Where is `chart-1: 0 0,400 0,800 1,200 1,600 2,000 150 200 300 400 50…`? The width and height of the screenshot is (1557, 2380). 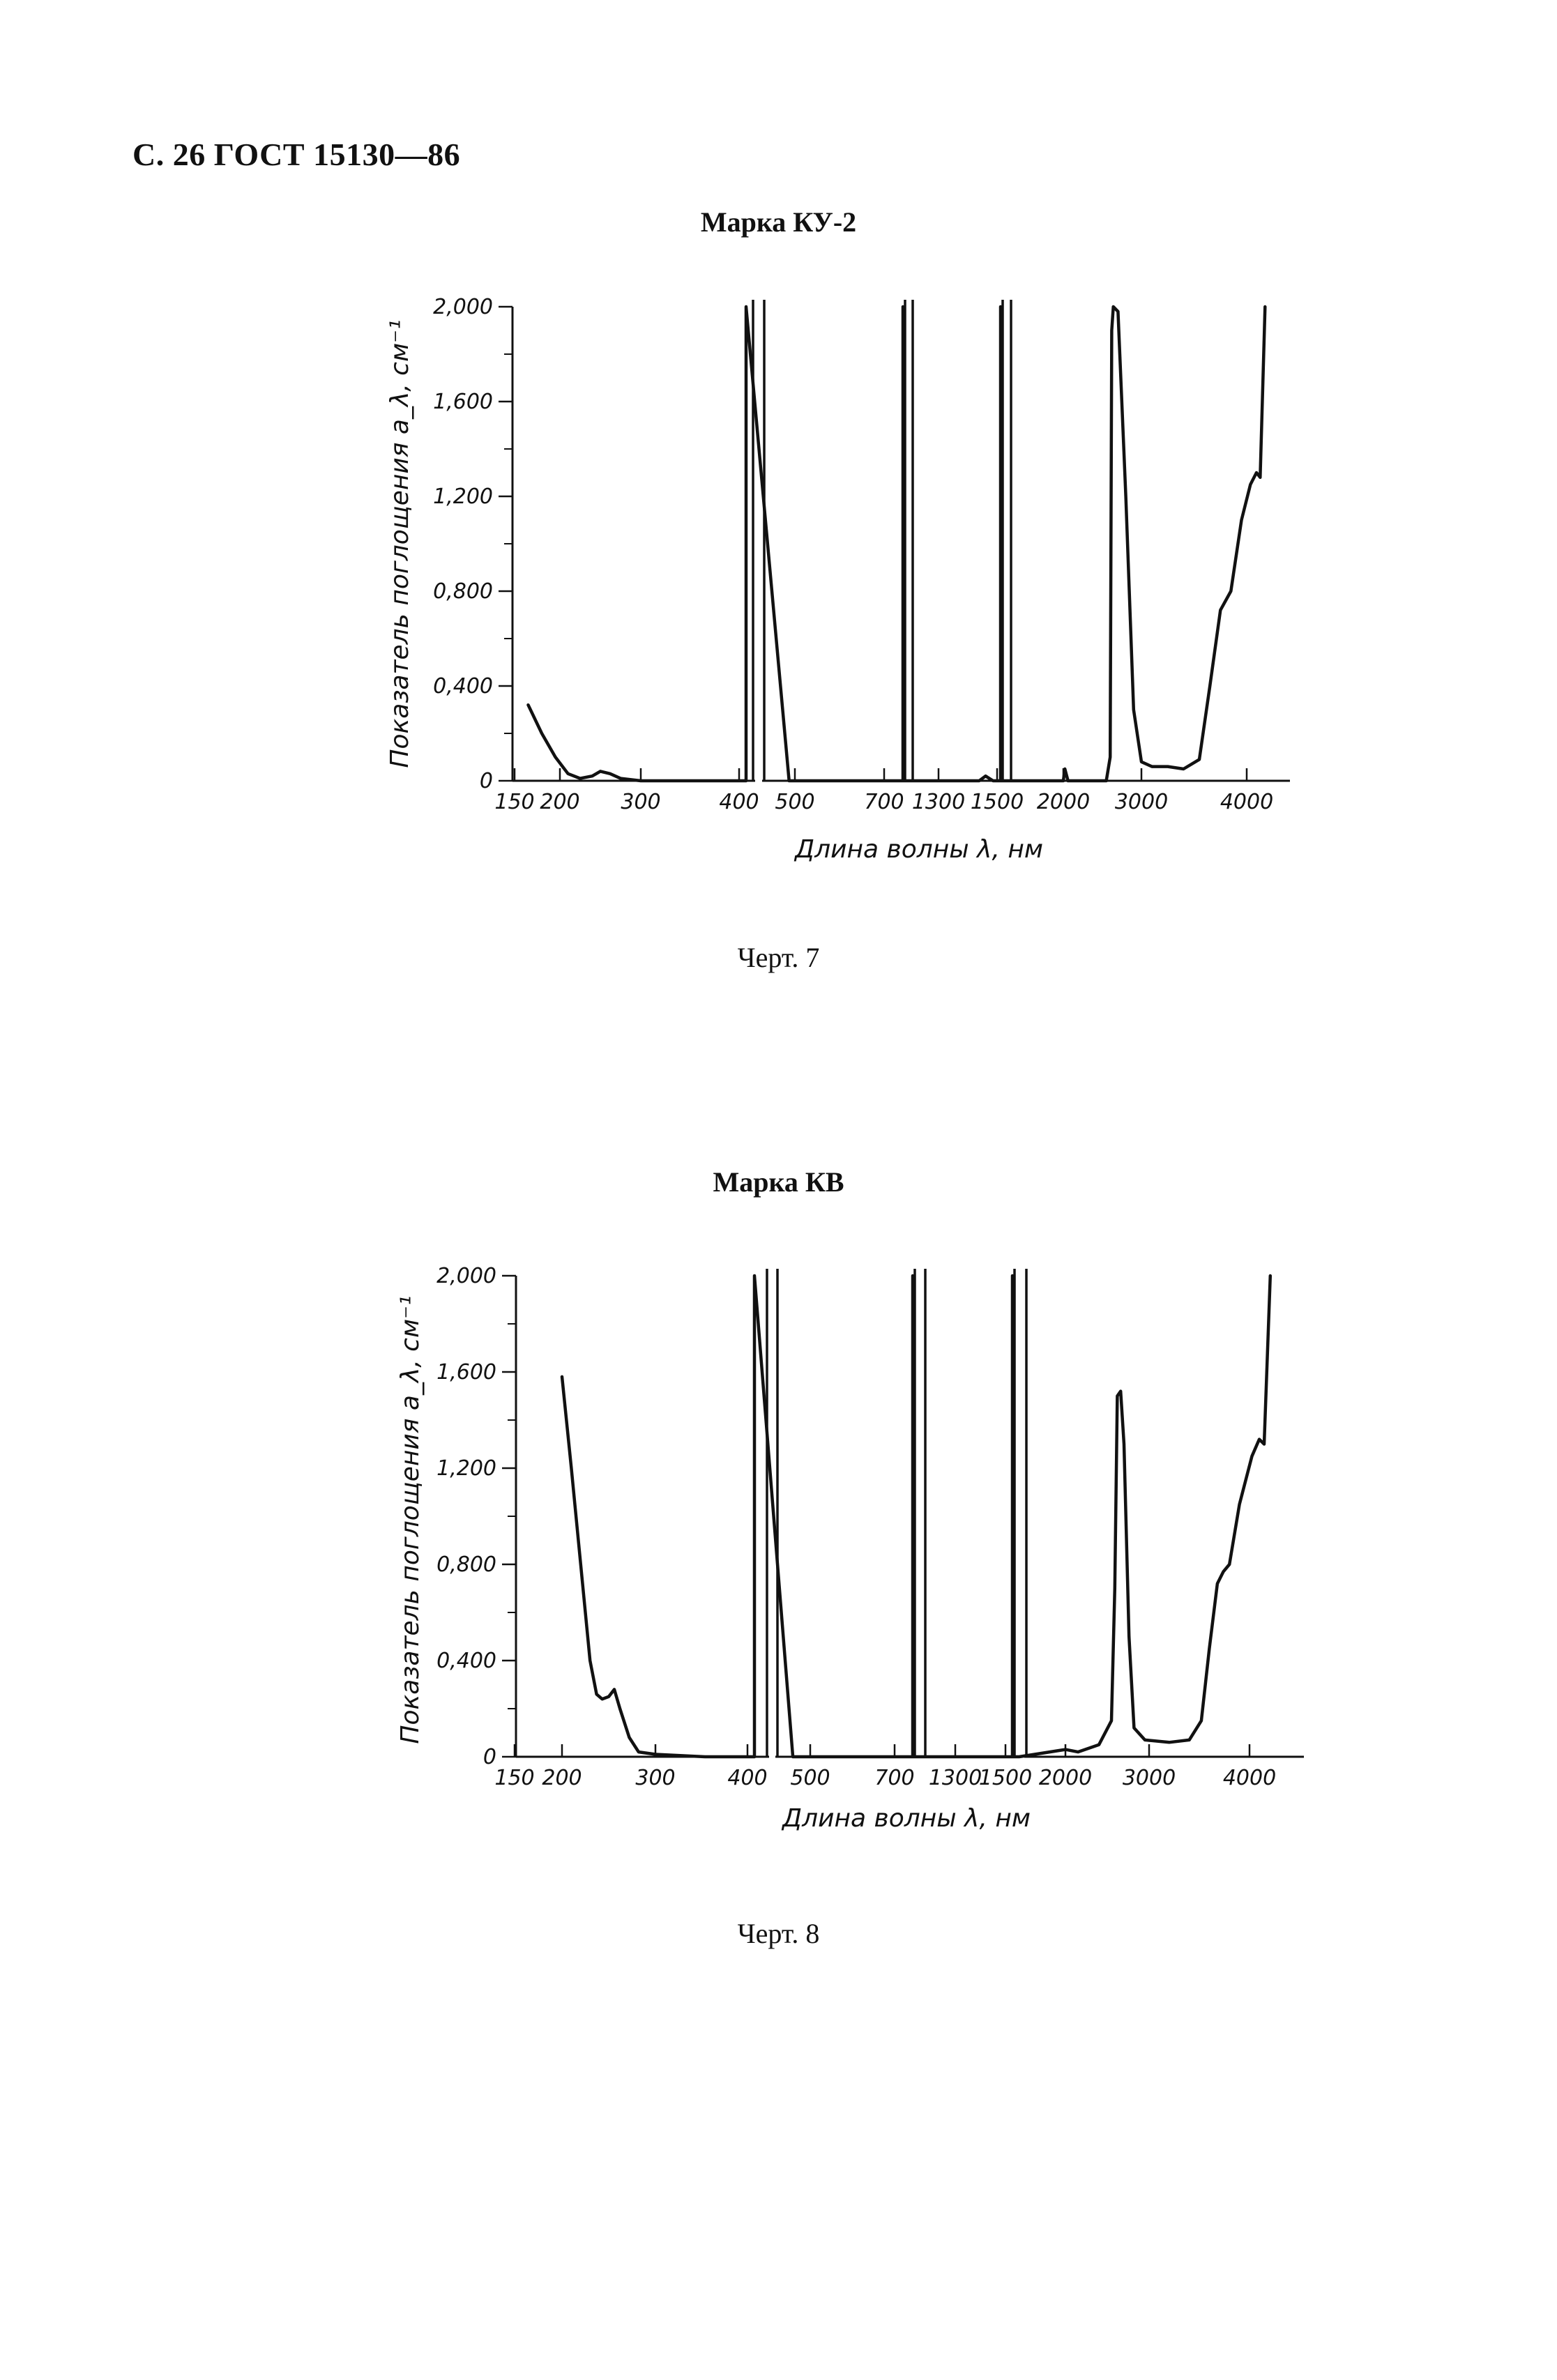 chart-1: 0 0,400 0,800 1,200 1,600 2,000 150 200 300 400 50… is located at coordinates (838, 579).